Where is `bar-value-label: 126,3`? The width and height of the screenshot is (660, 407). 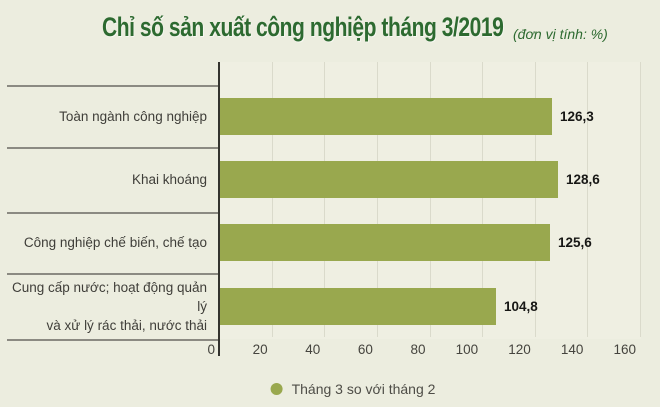
bar-value-label: 126,3 is located at coordinates (577, 116).